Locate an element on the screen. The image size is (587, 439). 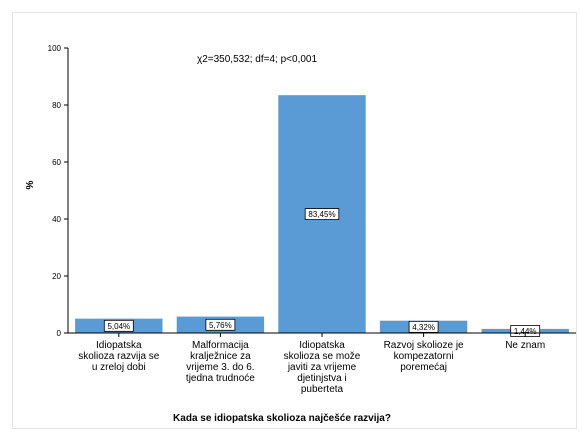
y-axis: 0 20 40 60 80 100 is located at coordinates (58, 191).